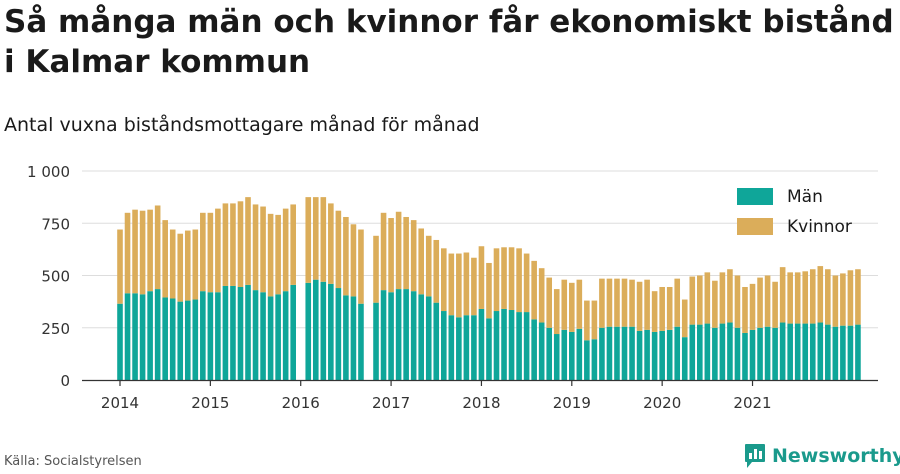 Image resolution: width=900 pixels, height=474 pixels. What do you see at coordinates (391, 403) in the screenshot?
I see `x-tick-label: 2017` at bounding box center [391, 403].